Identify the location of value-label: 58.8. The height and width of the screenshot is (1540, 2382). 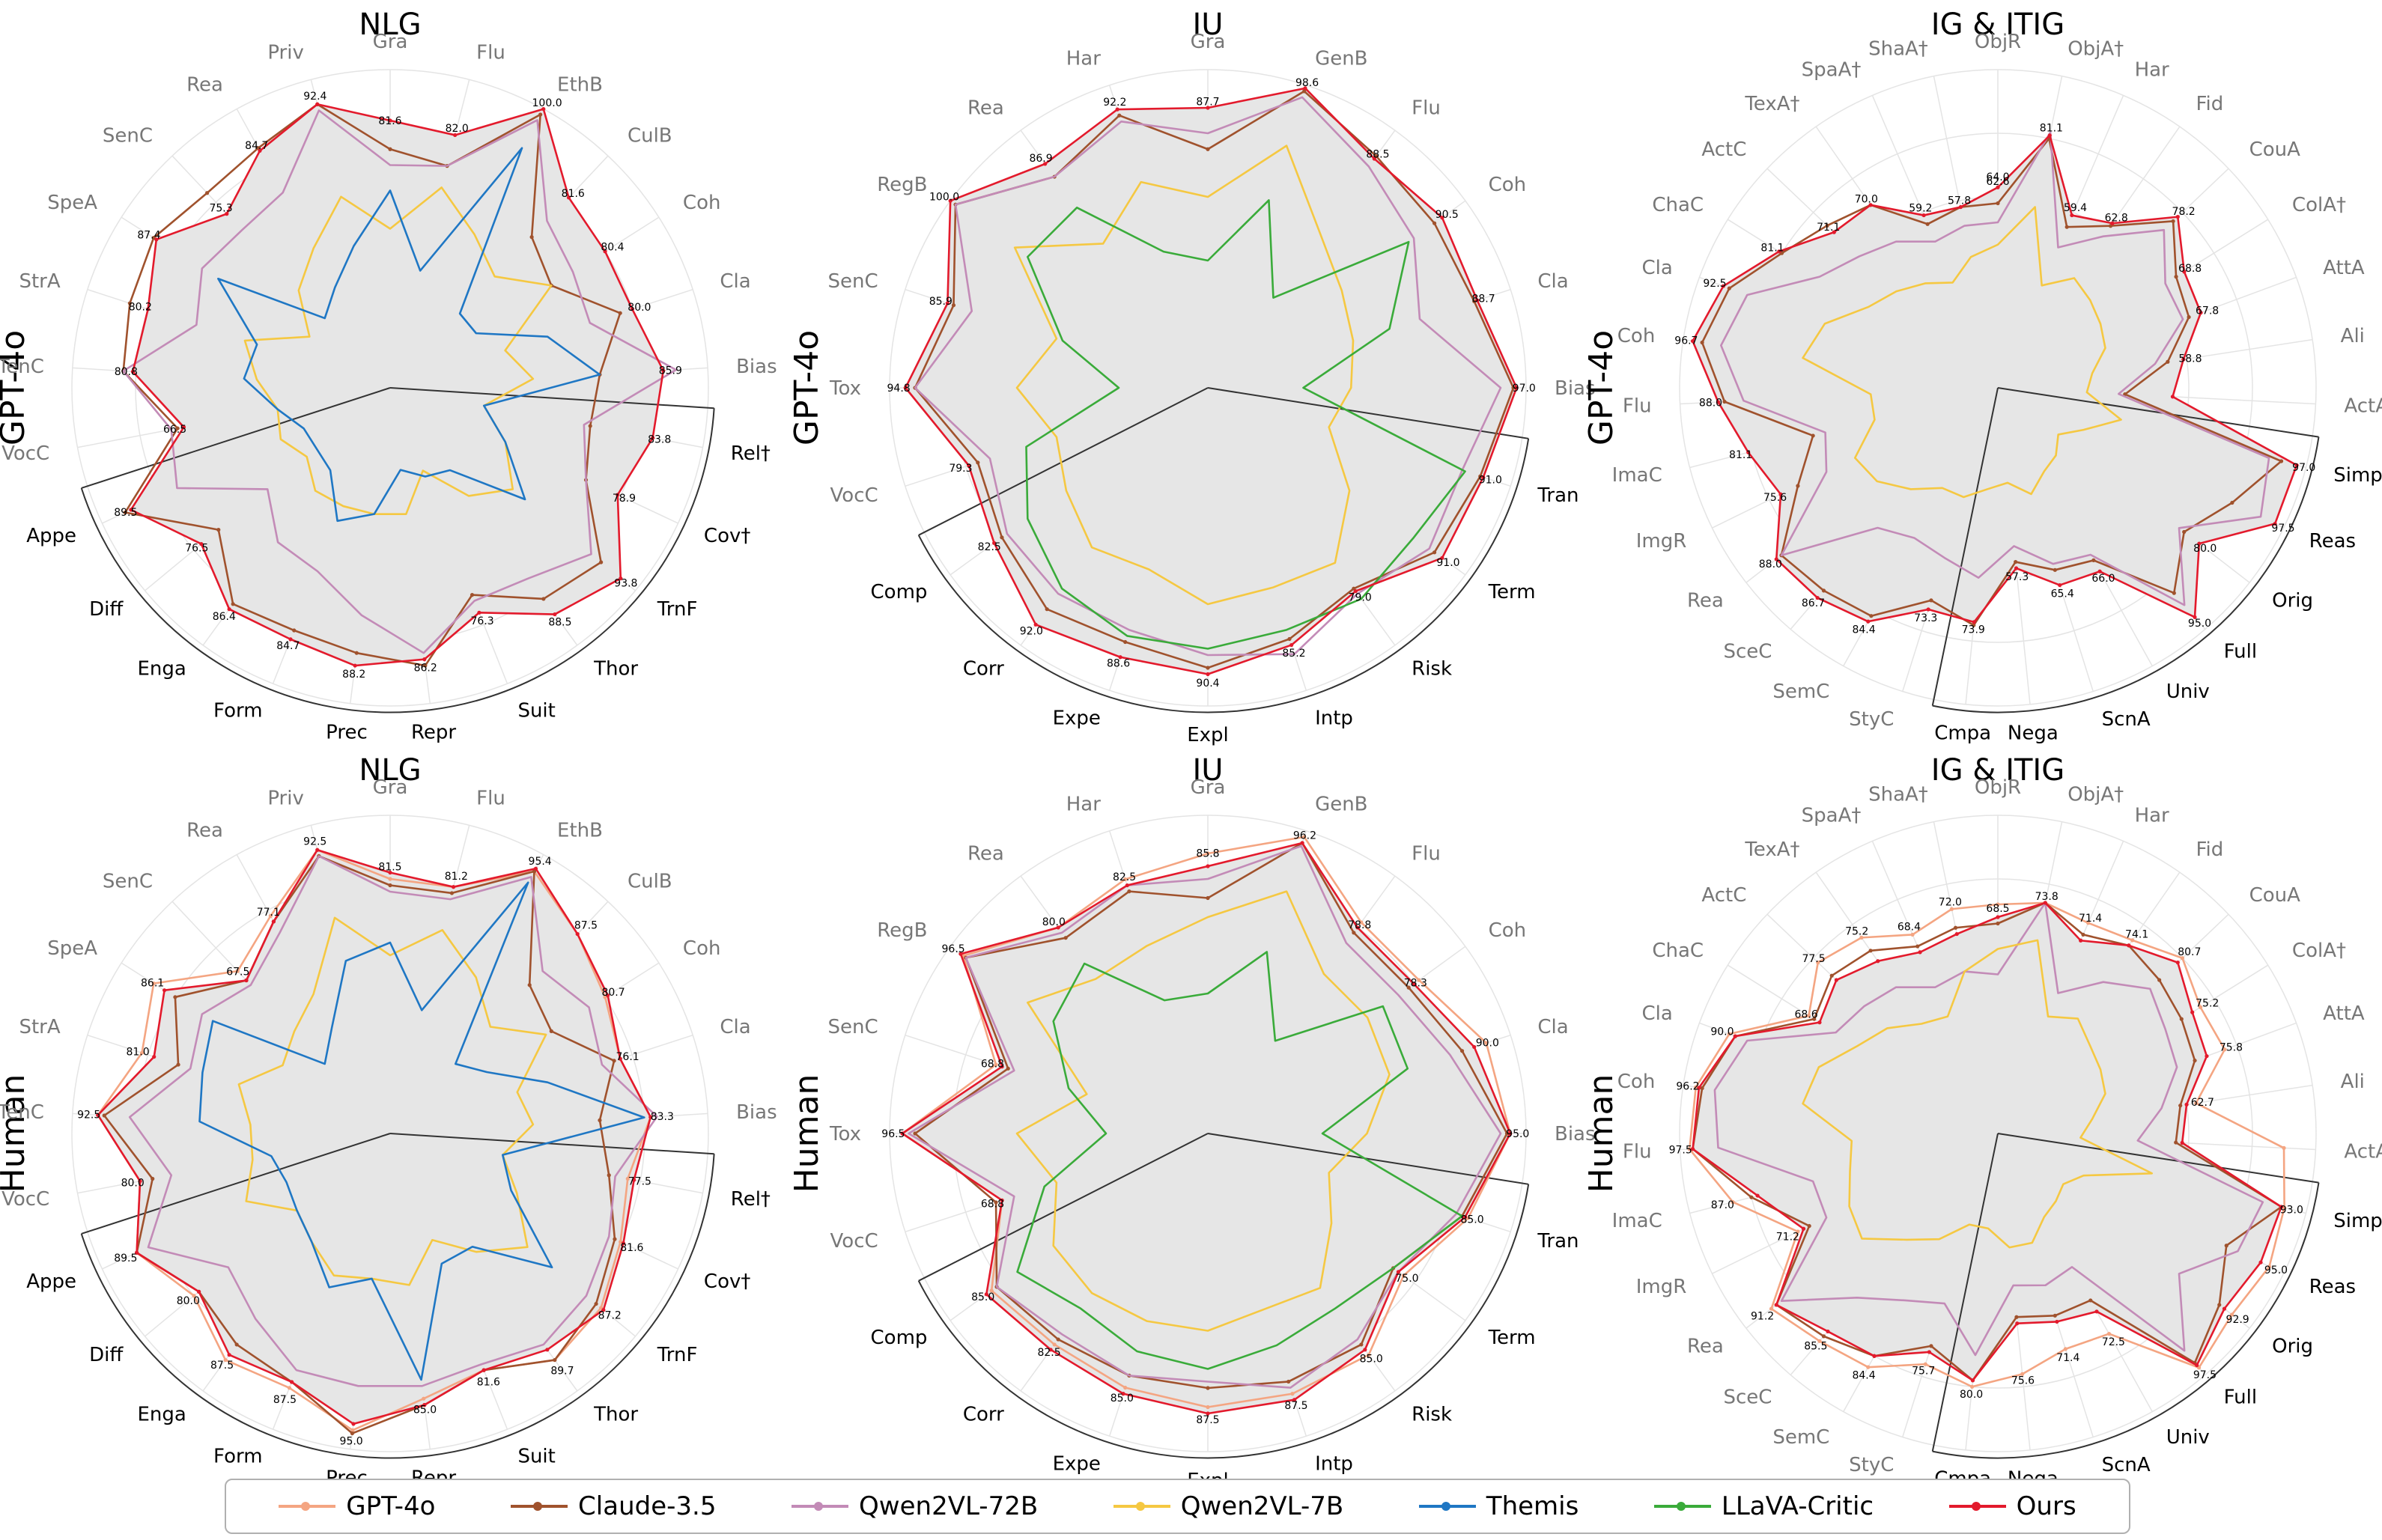
(2190, 359).